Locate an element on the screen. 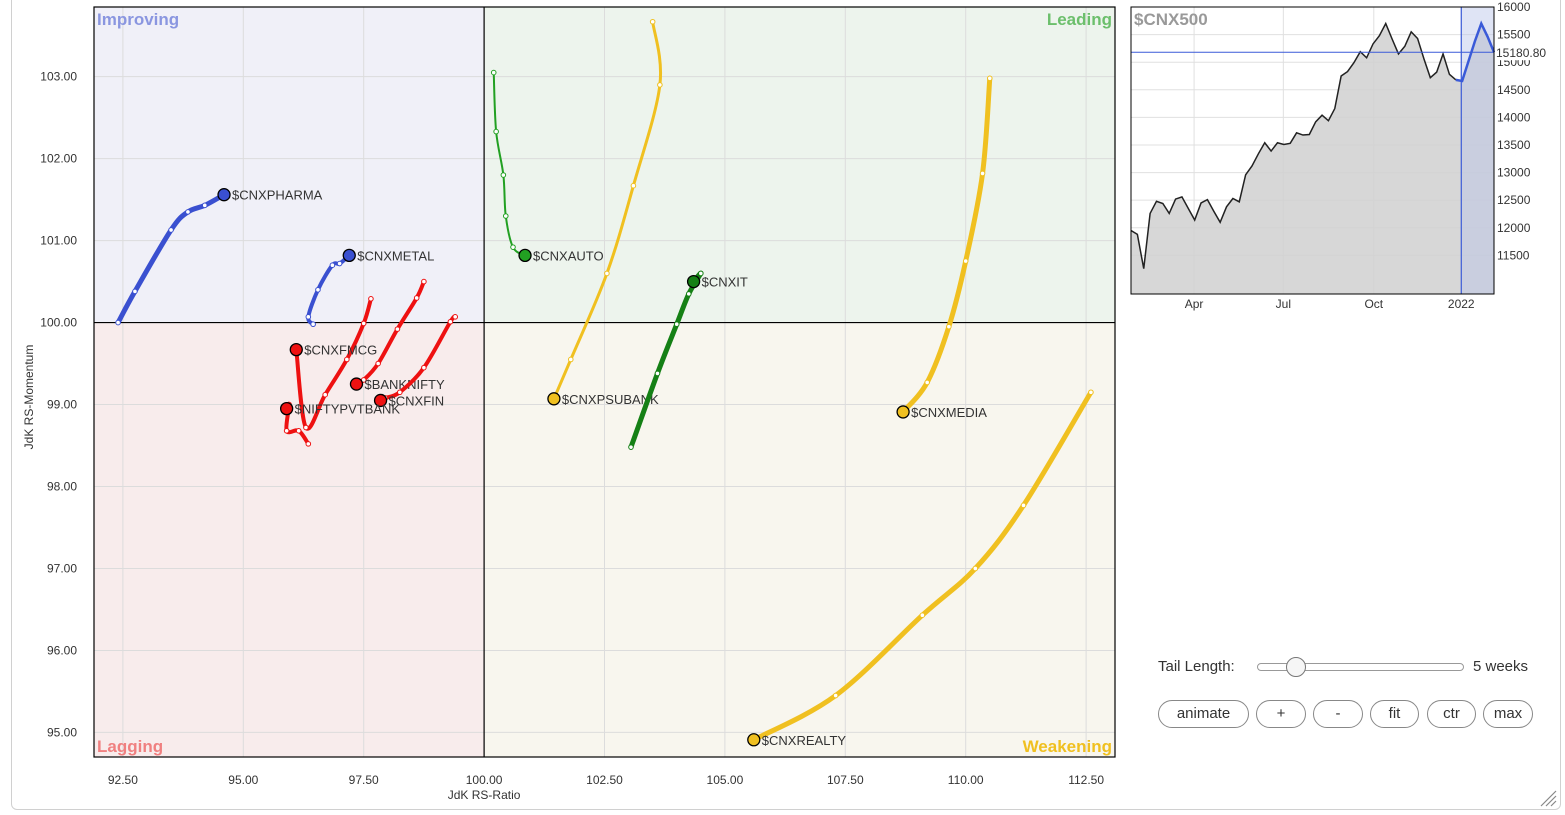 The height and width of the screenshot is (815, 1565). y-tick-label: 99.00 is located at coordinates (62, 405).